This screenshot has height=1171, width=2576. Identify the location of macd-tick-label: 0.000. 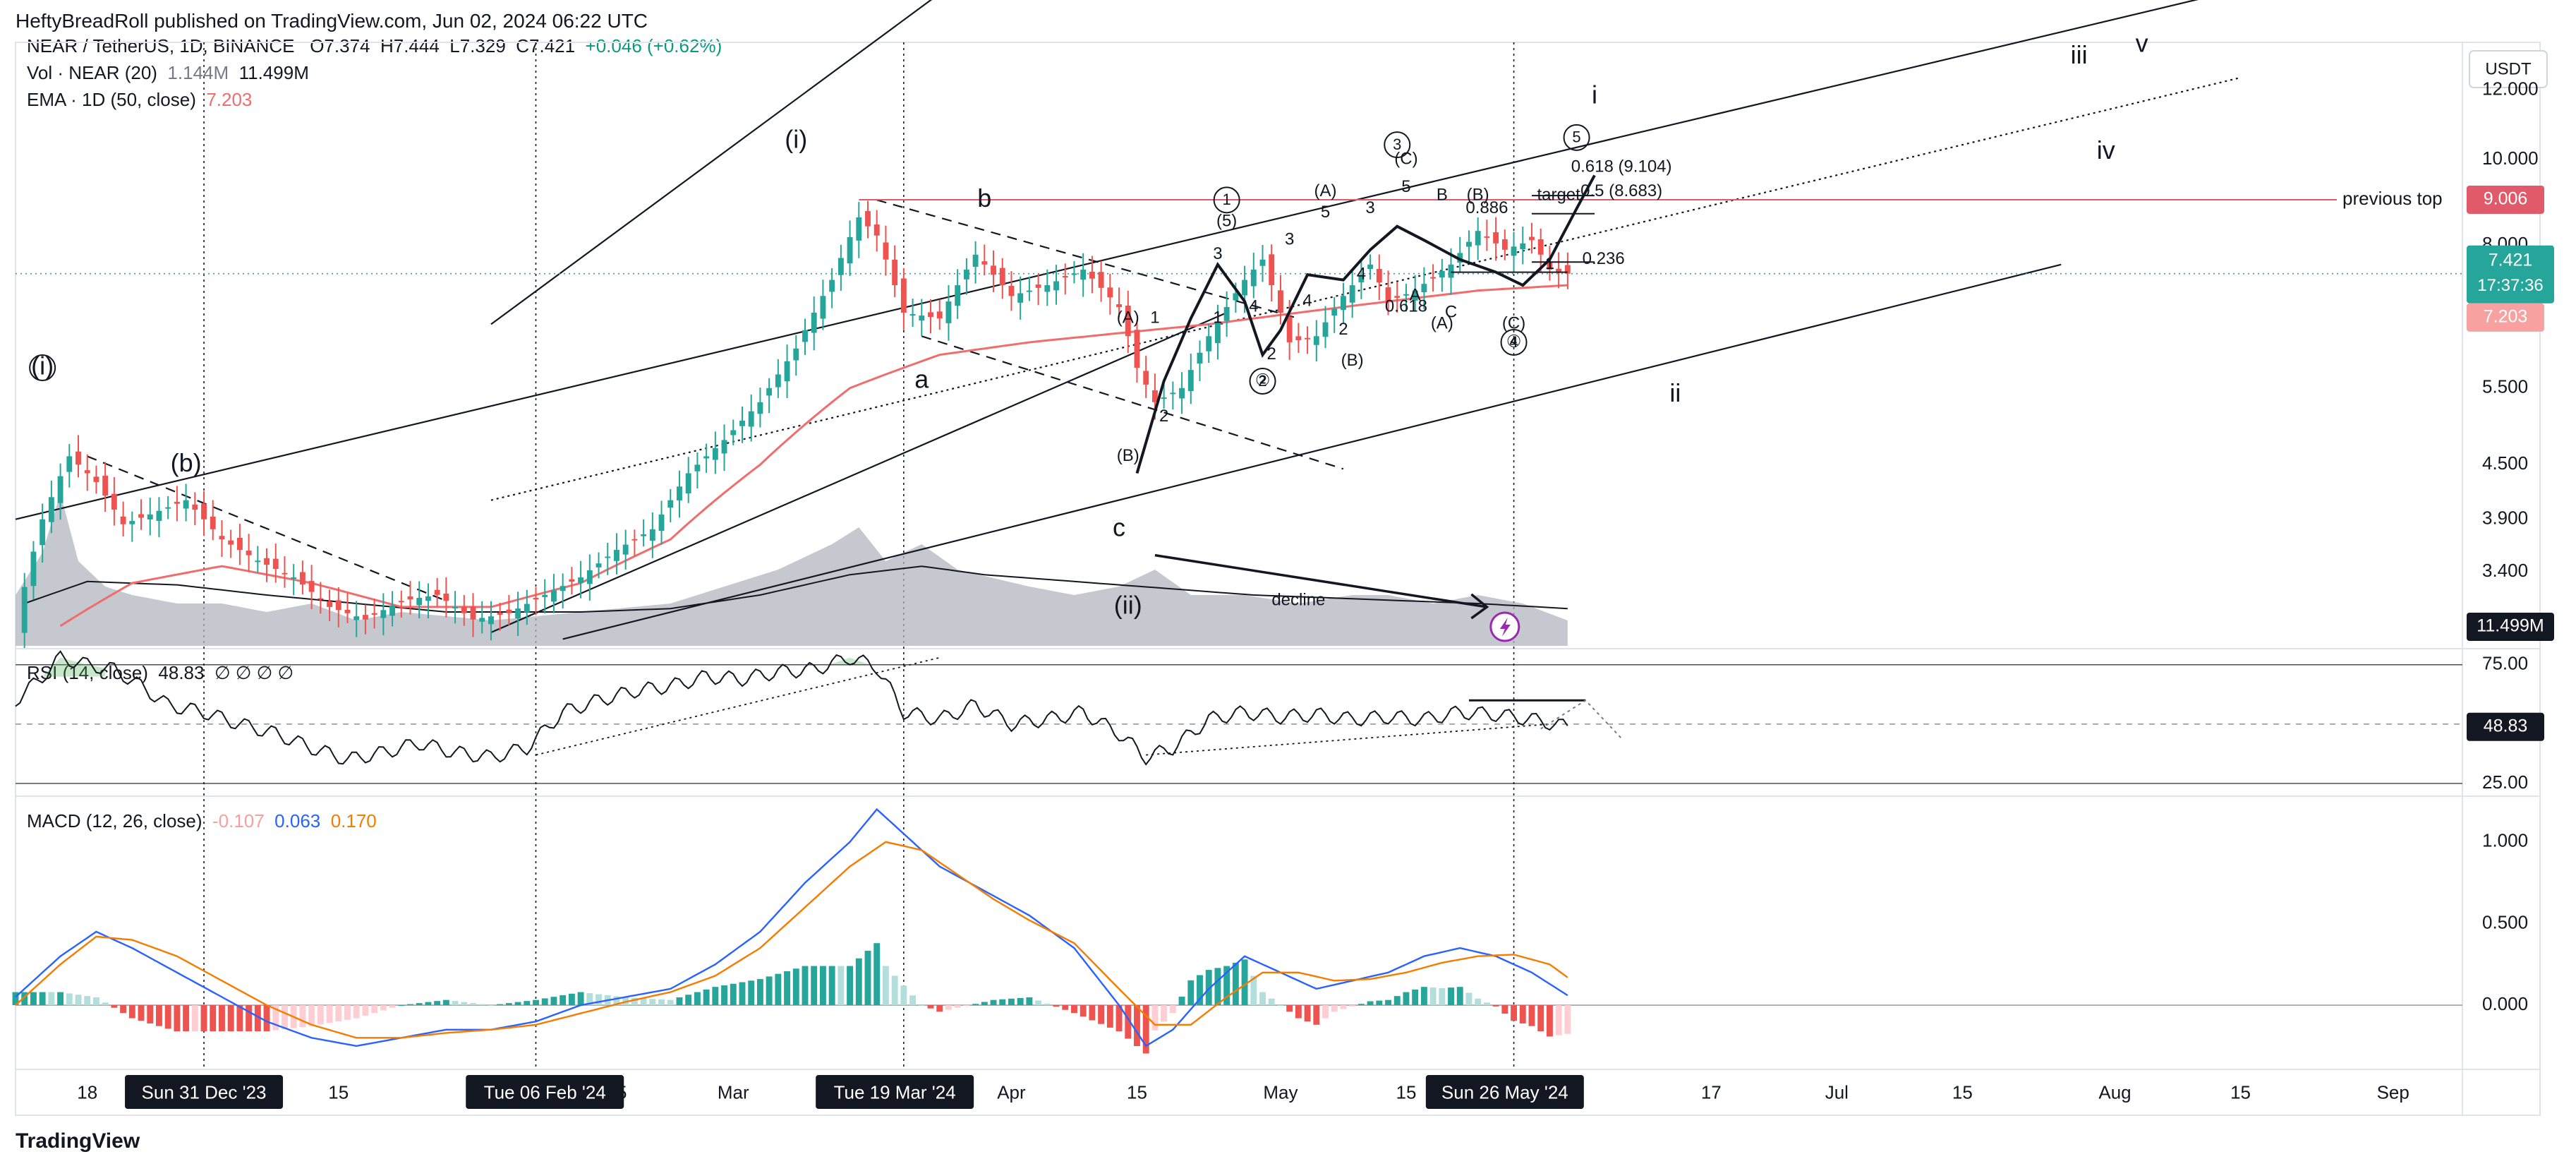
(2505, 1003).